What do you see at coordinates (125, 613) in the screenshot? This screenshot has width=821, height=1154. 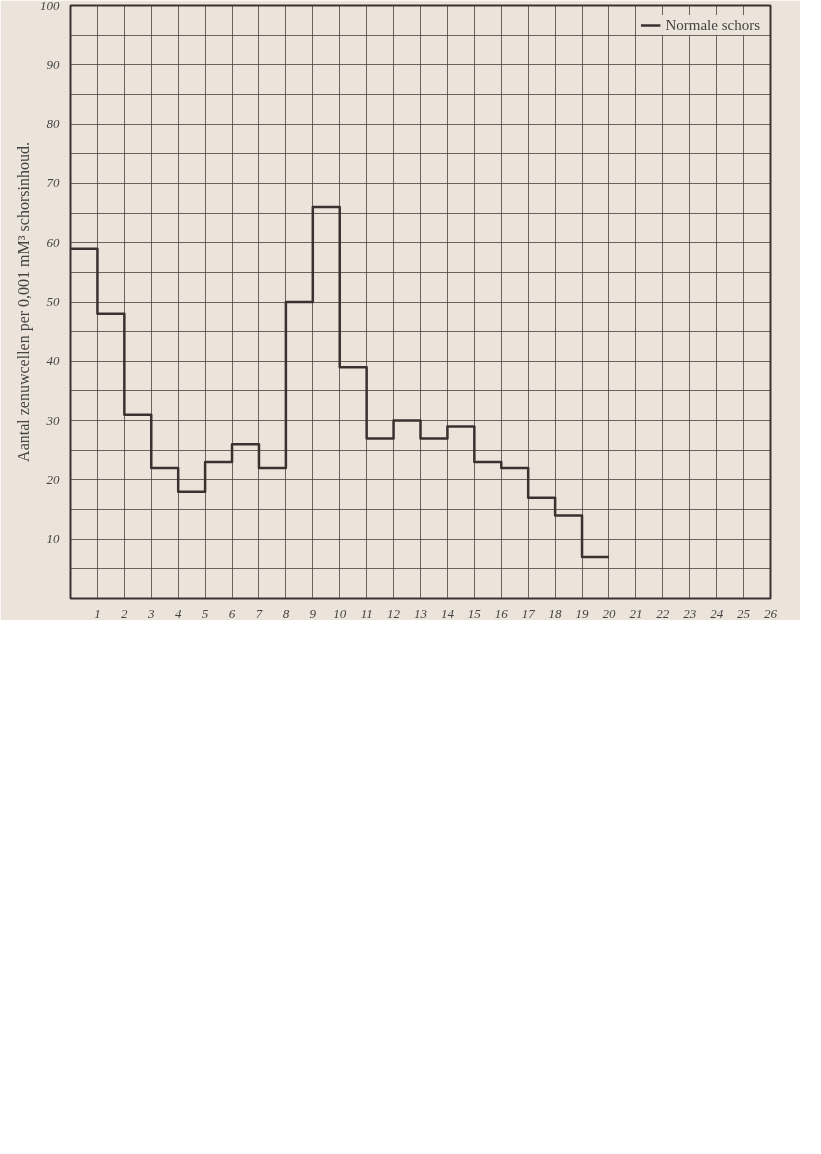 I see `x-tick-label: 2` at bounding box center [125, 613].